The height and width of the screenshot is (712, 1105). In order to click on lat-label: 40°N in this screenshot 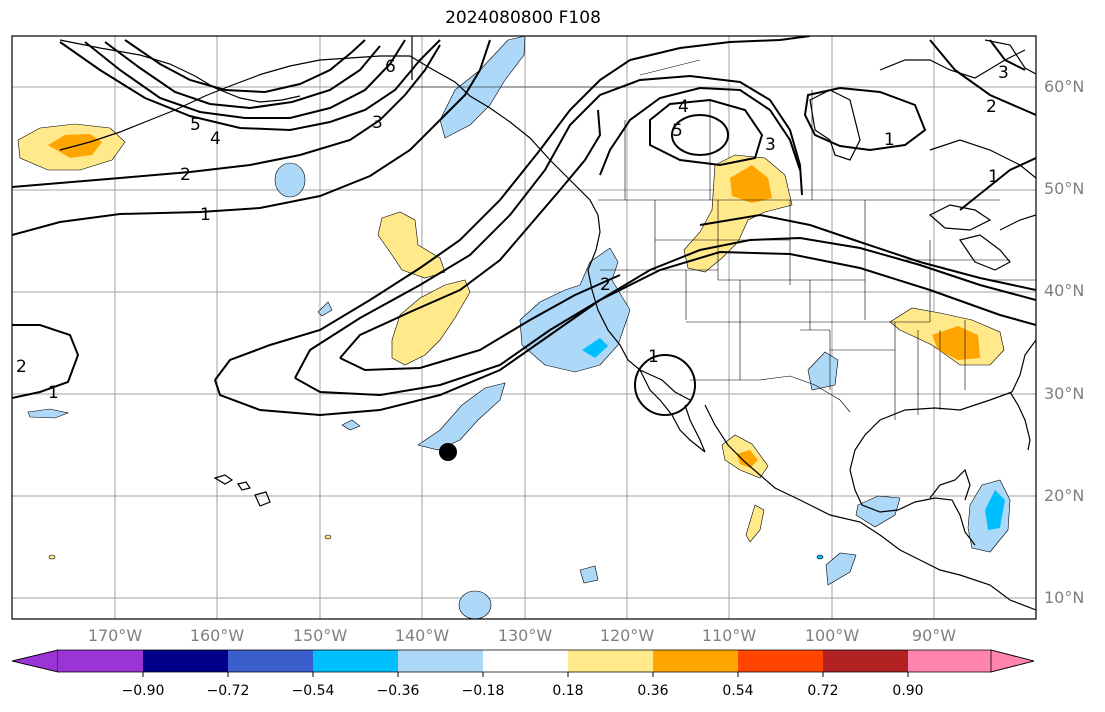, I will do `click(1064, 290)`.